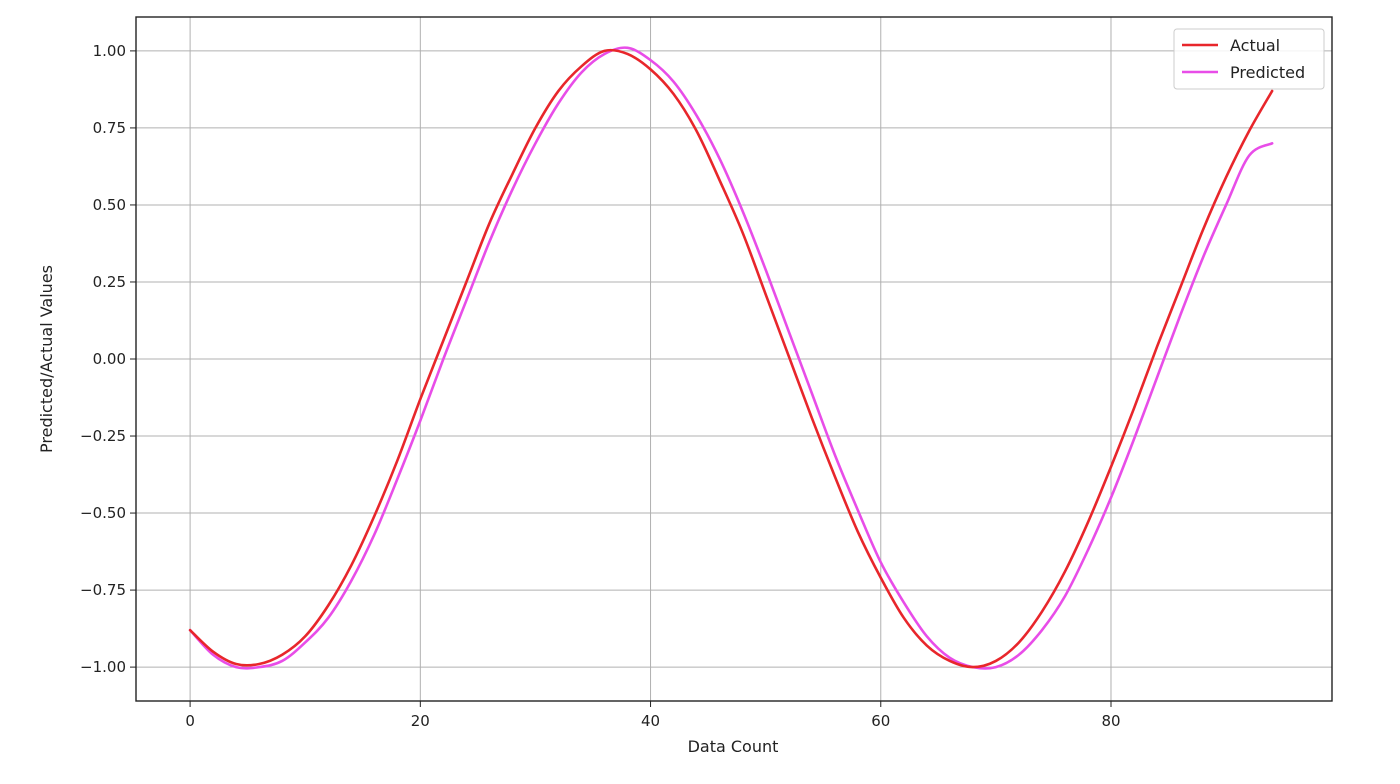  Describe the element at coordinates (109, 282) in the screenshot. I see `y-tick-label: 0.25` at that location.